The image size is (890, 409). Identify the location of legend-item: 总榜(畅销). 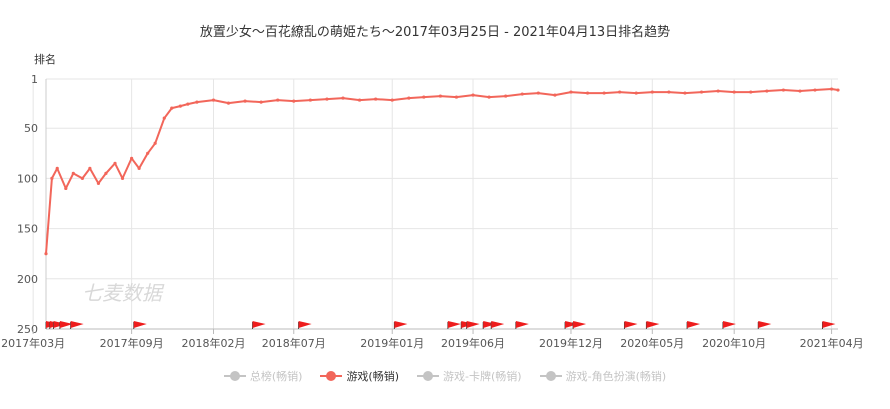
(262, 376).